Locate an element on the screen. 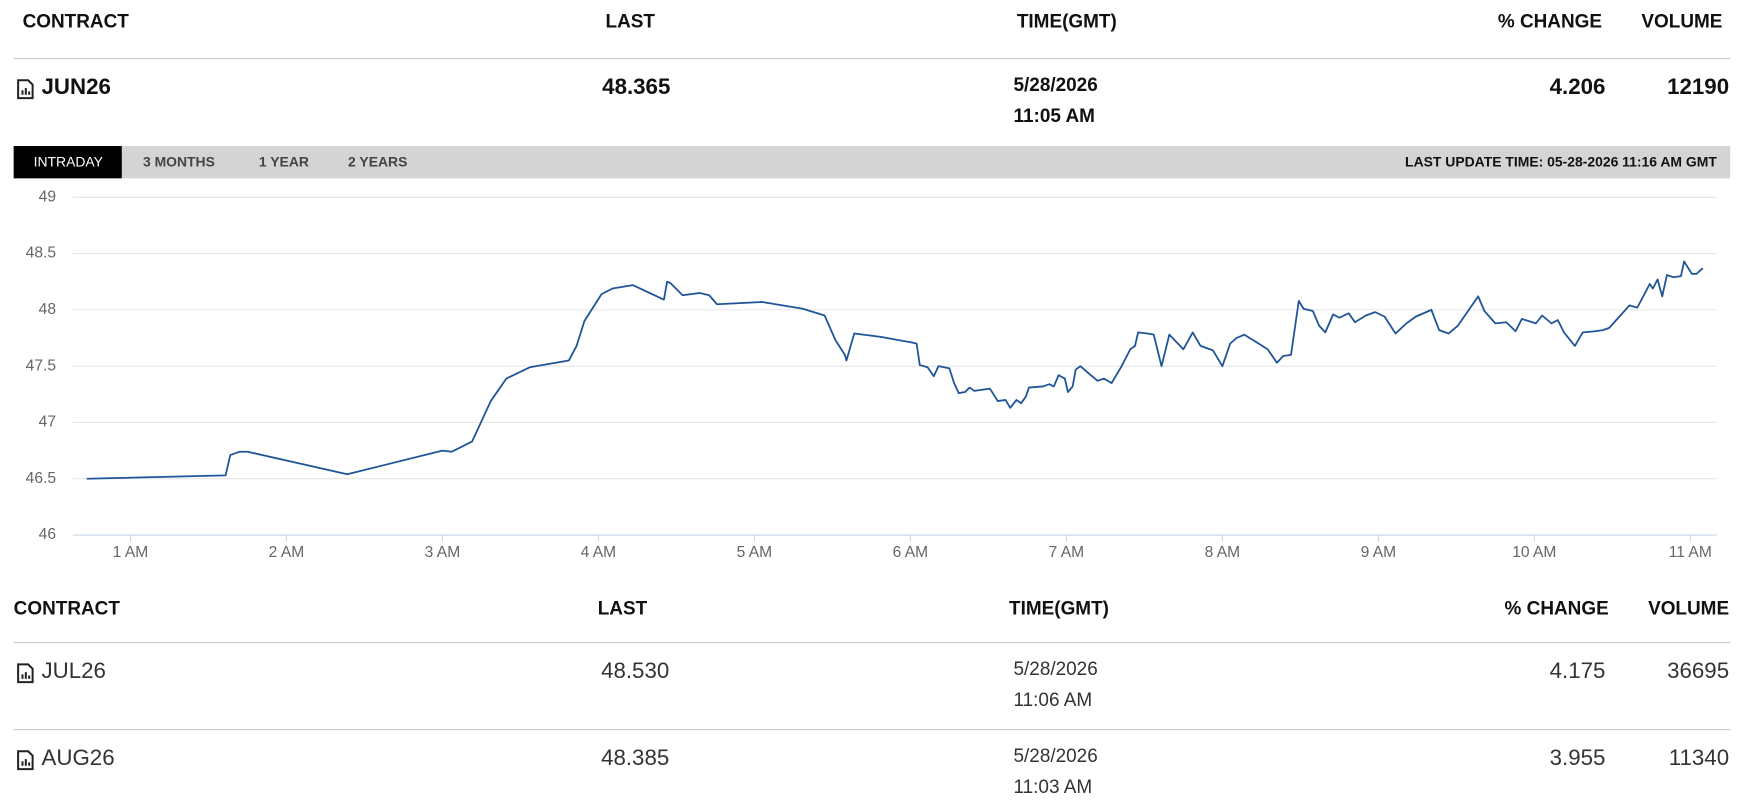 This screenshot has width=1745, height=807. y-tick-label: 47.5 is located at coordinates (41, 365).